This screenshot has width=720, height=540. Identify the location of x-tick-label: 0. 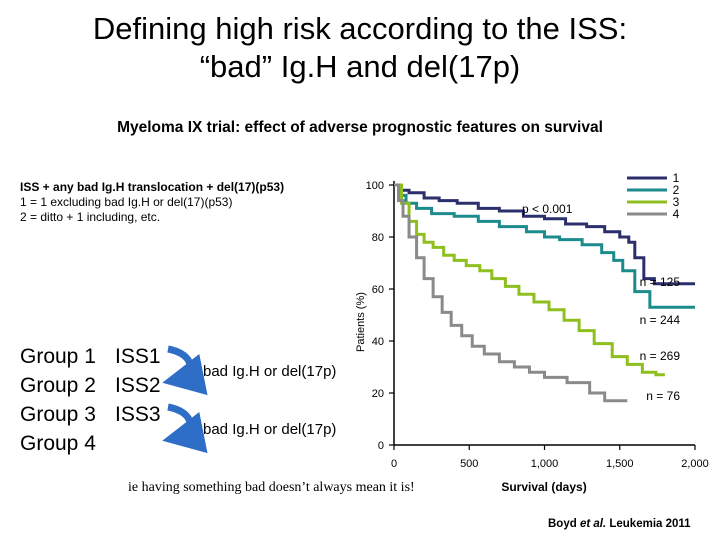
(394, 464).